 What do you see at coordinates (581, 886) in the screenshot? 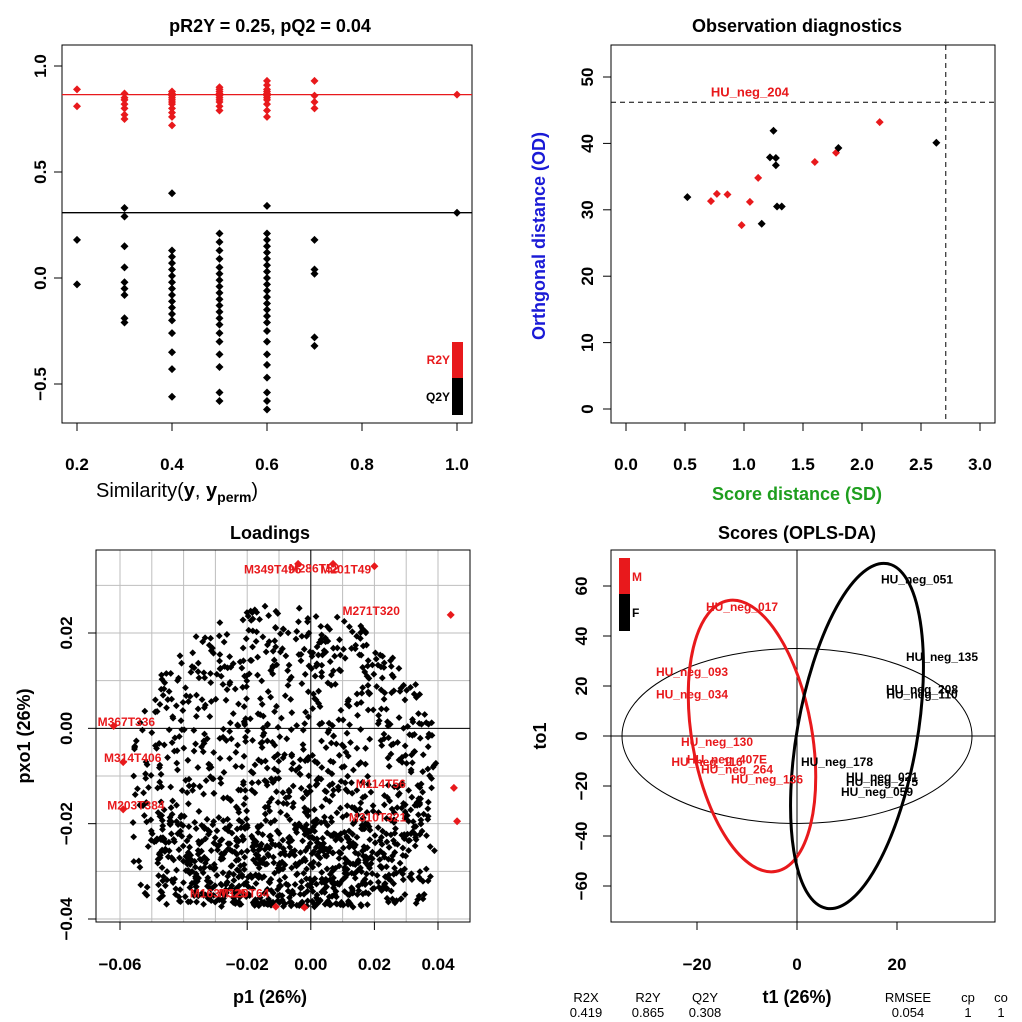
I see `y-tick-label: −60` at bounding box center [581, 886].